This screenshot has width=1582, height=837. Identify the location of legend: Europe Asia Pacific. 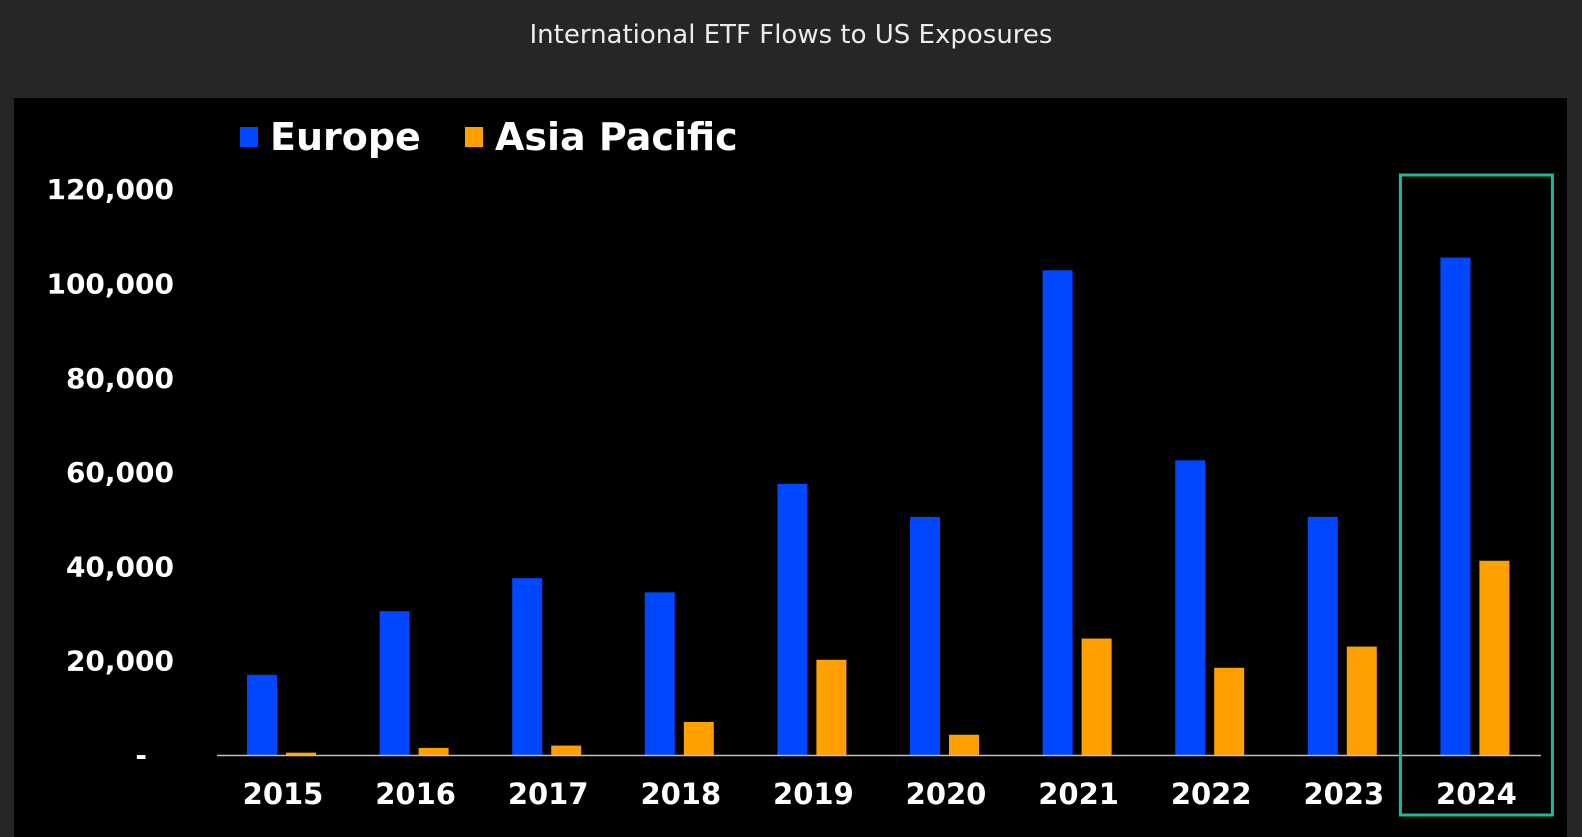
(489, 137).